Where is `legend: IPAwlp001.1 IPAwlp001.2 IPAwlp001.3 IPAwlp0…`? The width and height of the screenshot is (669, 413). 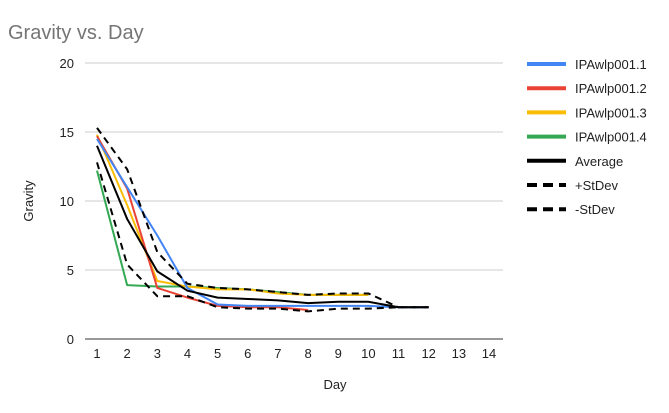
legend: IPAwlp001.1 IPAwlp001.2 IPAwlp001.3 IPAwlp0… is located at coordinates (587, 137).